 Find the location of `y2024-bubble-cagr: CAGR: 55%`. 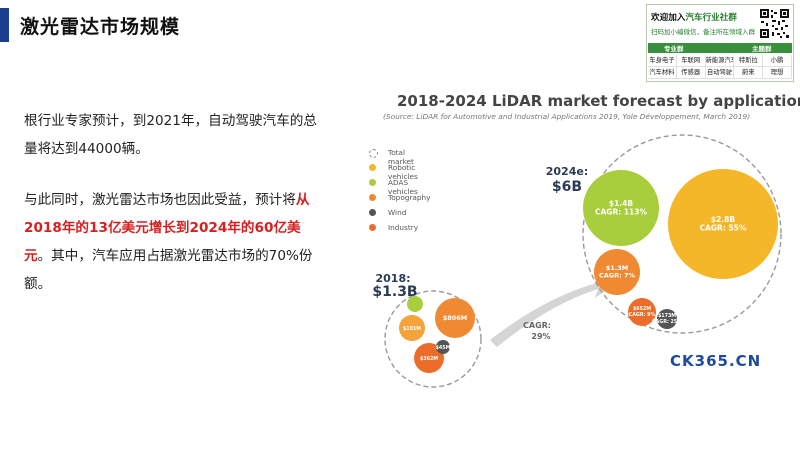

y2024-bubble-cagr: CAGR: 55% is located at coordinates (723, 228).